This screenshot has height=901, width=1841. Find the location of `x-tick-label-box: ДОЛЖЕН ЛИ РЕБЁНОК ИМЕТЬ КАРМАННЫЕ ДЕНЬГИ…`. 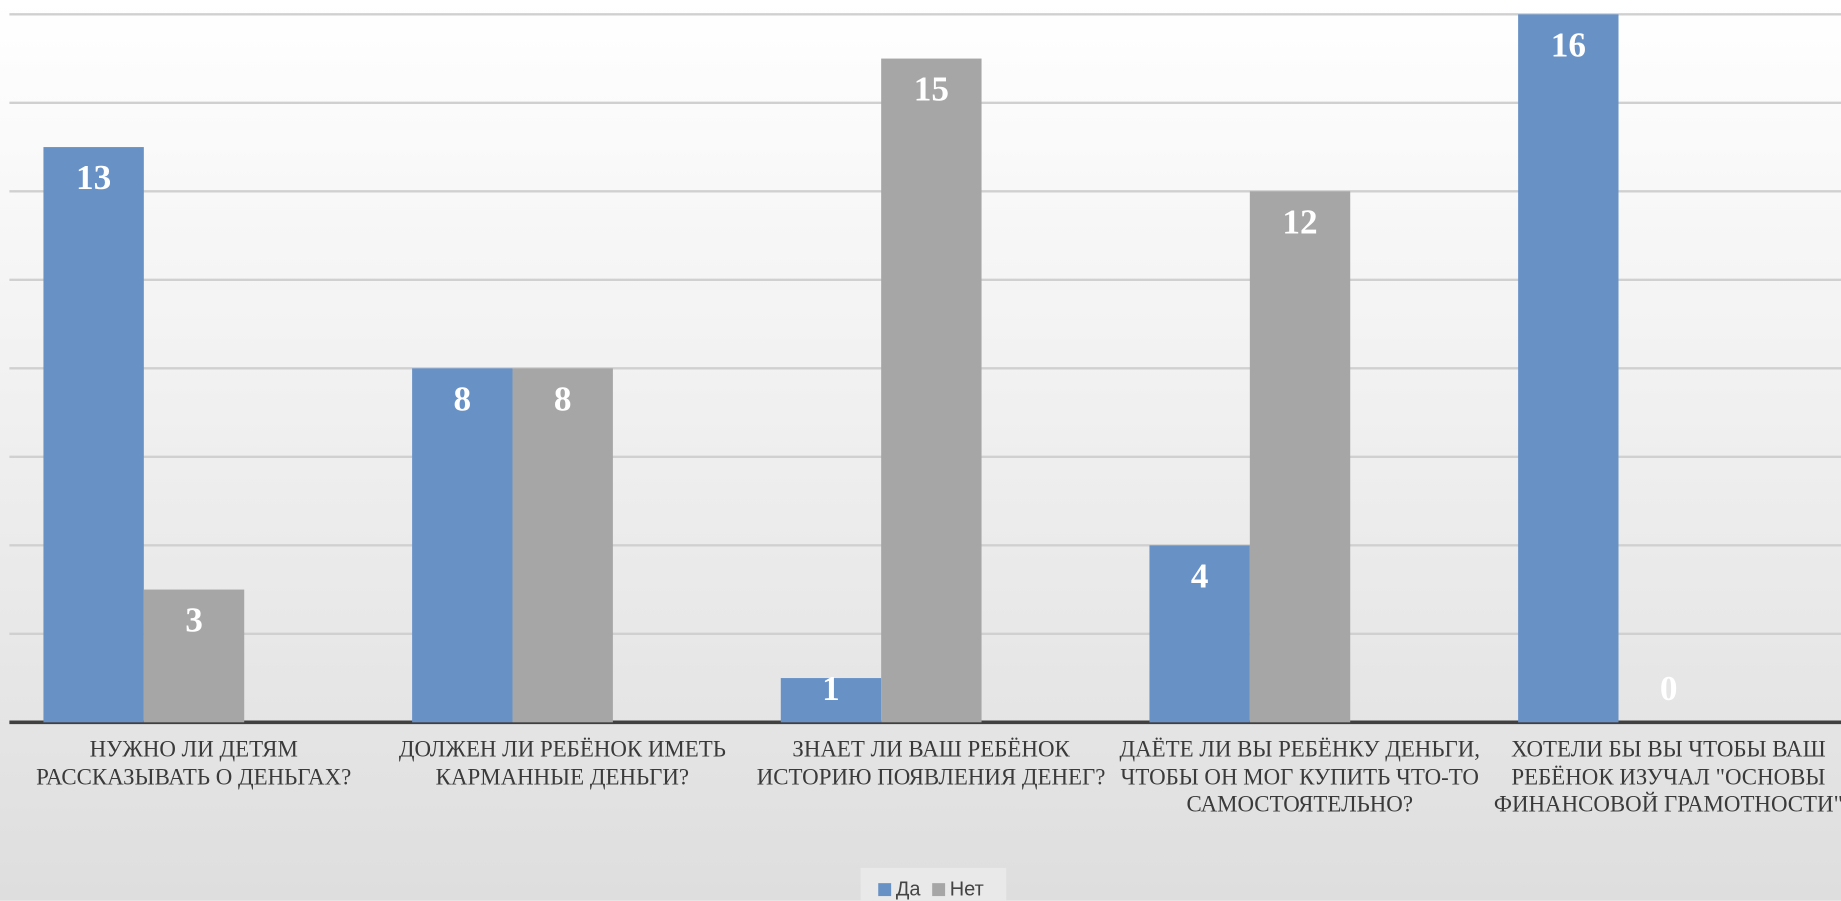

x-tick-label-box: ДОЛЖЕН ЛИ РЕБЁНОК ИМЕТЬ КАРМАННЫЕ ДЕНЬГИ… is located at coordinates (562, 763).